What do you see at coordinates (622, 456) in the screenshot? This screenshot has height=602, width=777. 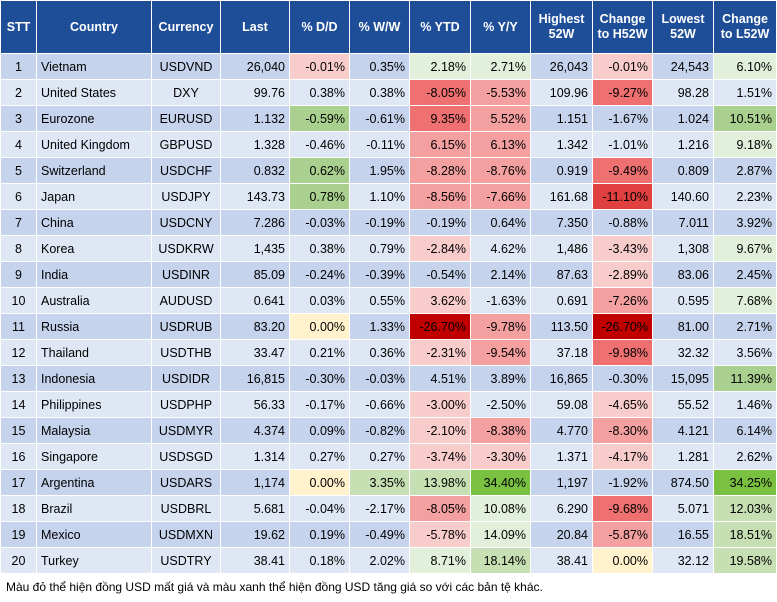 I see `value-cell: -4.17%` at bounding box center [622, 456].